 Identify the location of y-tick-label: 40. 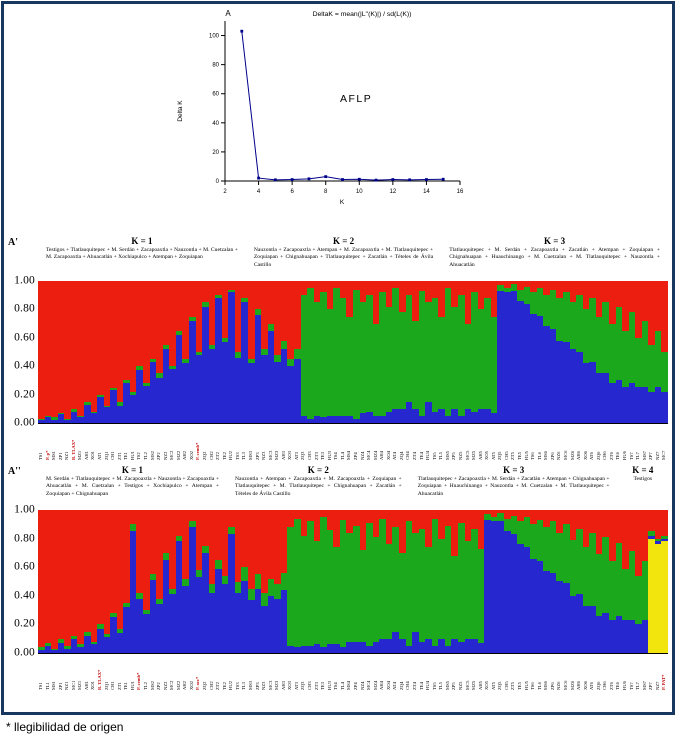
(215, 124).